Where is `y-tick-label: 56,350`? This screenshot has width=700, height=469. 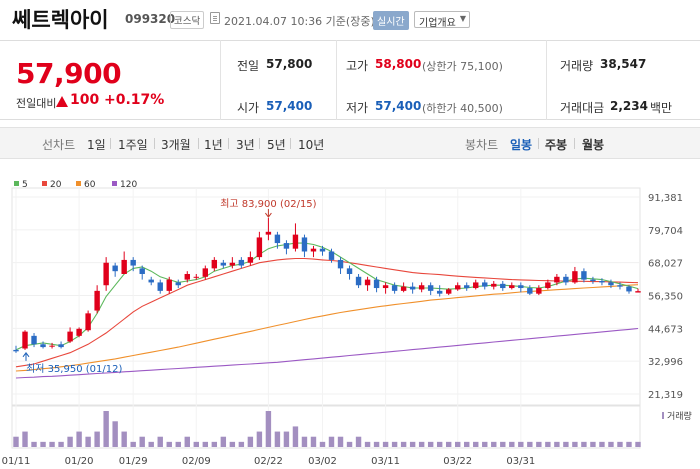
y-tick-label: 56,350 is located at coordinates (665, 297).